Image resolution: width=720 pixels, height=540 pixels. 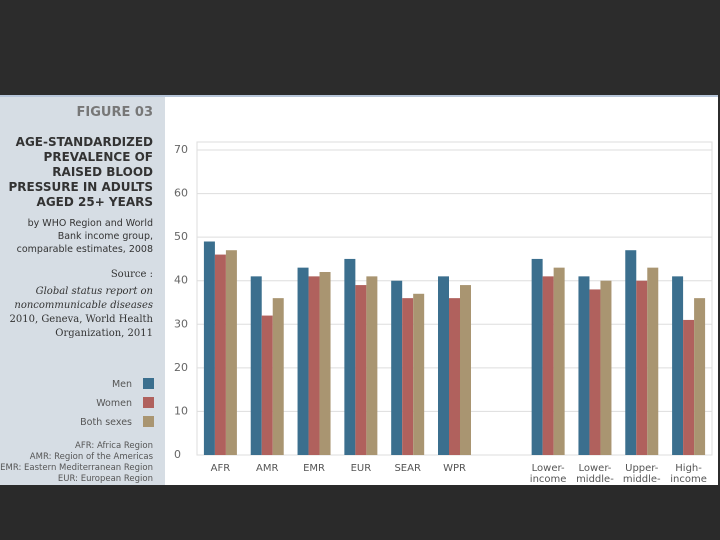 I want to click on x-tick-label: High- income, so click(x=688, y=474).